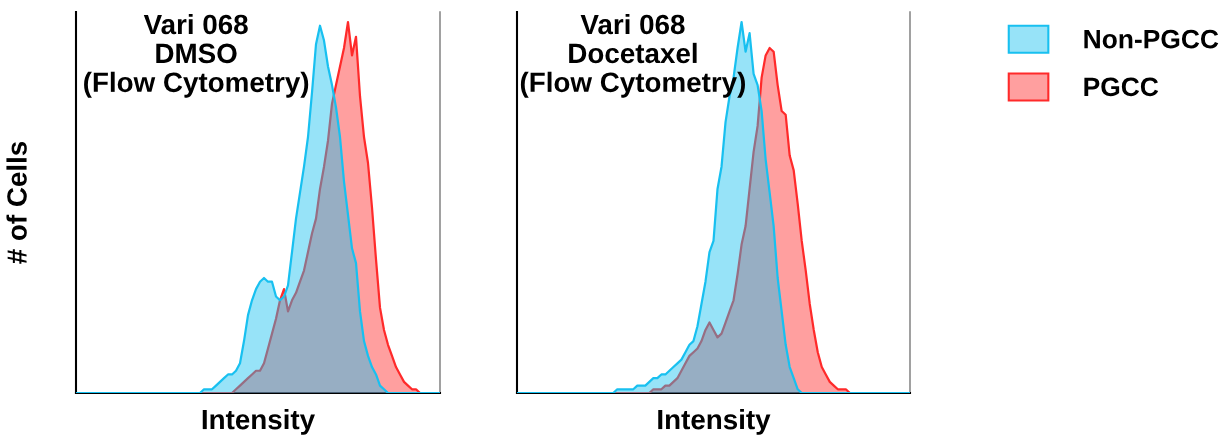 The image size is (1223, 446). I want to click on legend-label: PGCC, so click(1121, 87).